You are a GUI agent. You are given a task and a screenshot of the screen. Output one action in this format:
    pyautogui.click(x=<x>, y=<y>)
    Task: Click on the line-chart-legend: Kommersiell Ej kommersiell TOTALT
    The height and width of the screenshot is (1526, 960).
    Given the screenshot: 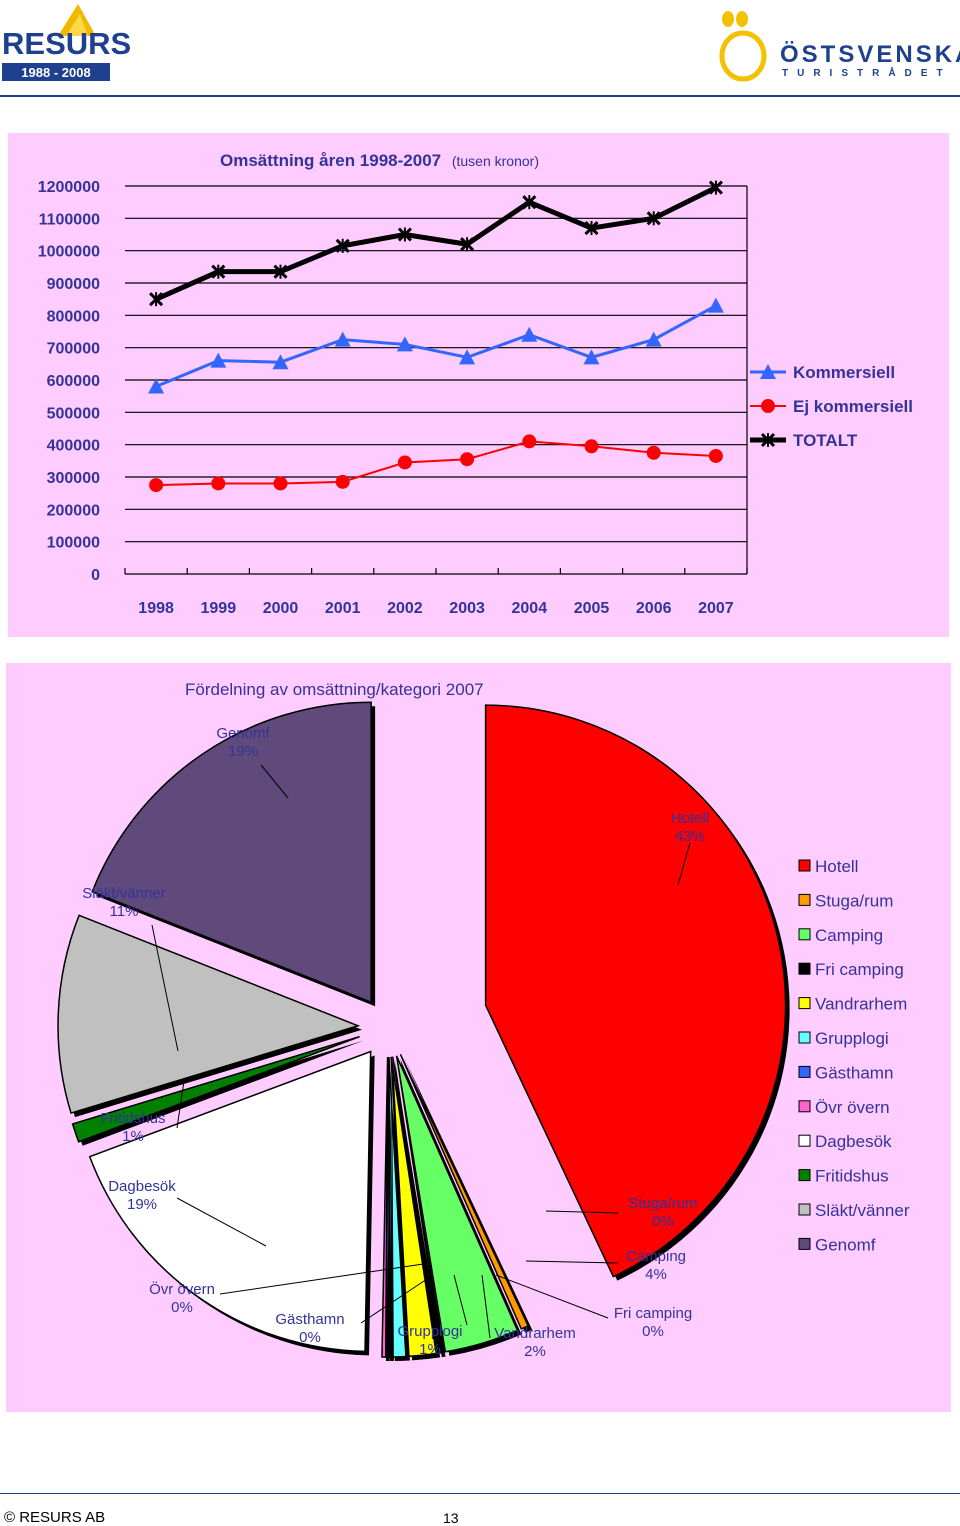 What is the action you would take?
    pyautogui.click(x=831, y=406)
    